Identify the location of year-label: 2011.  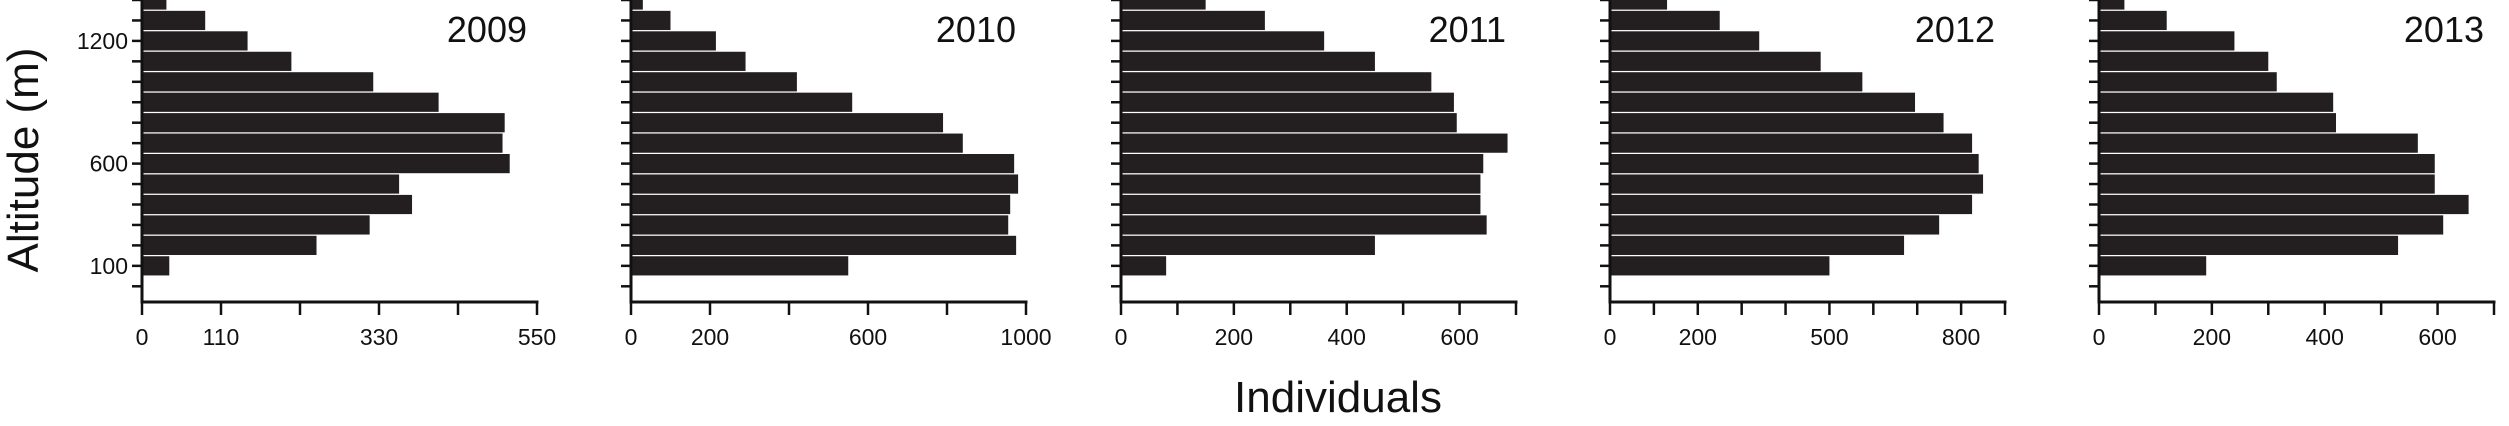
(1467, 29).